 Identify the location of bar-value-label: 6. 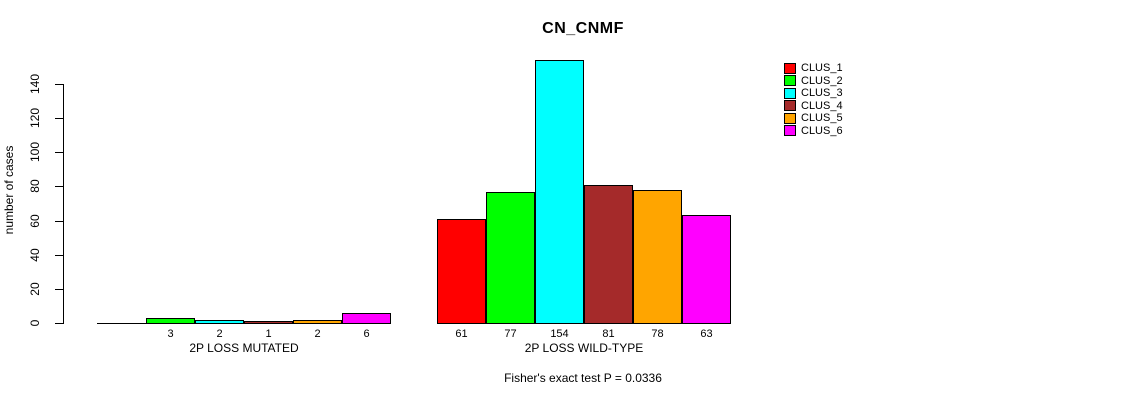
(366, 334).